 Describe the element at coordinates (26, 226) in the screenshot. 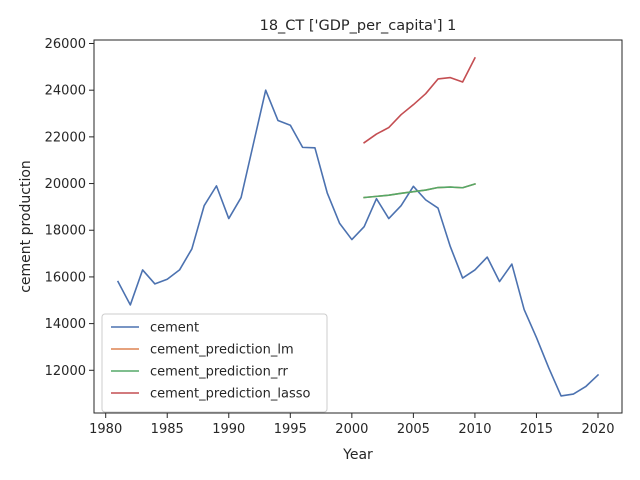

I see `y-axis-label: cement production` at that location.